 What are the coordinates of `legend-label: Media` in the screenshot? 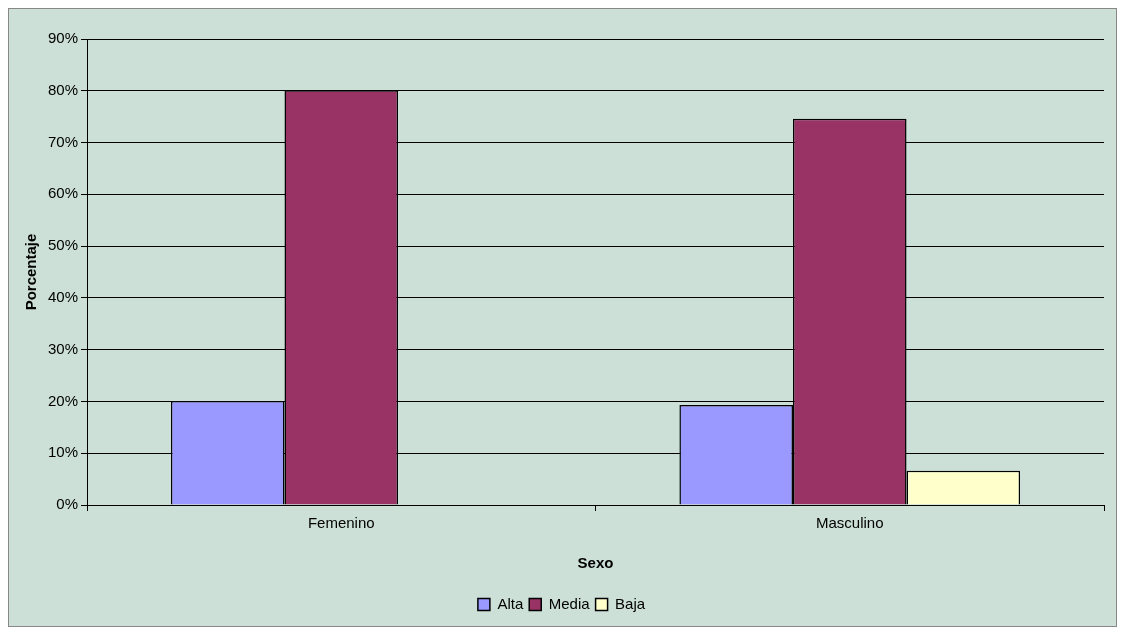 It's located at (569, 603).